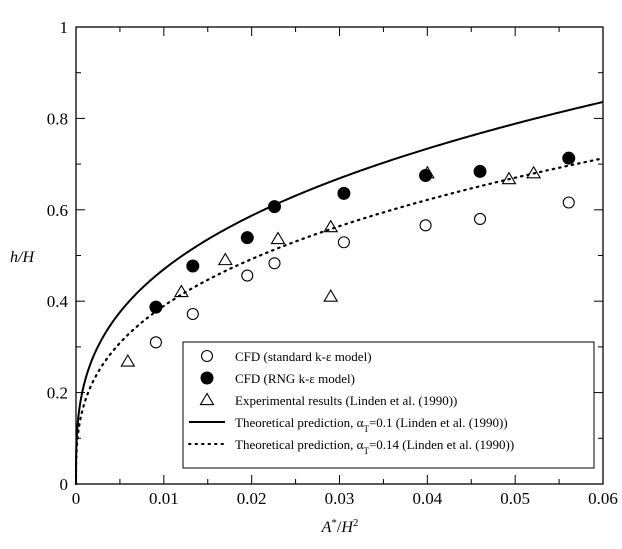  What do you see at coordinates (57, 118) in the screenshot?
I see `y-tick-label: 0.8` at bounding box center [57, 118].